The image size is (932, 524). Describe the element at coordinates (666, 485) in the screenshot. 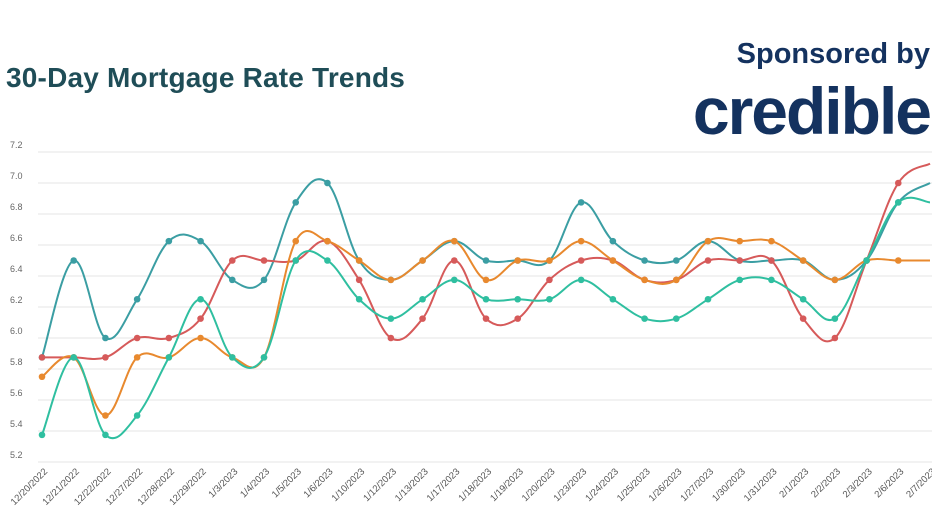

I see `x-tick-label: 1/26/2023` at that location.